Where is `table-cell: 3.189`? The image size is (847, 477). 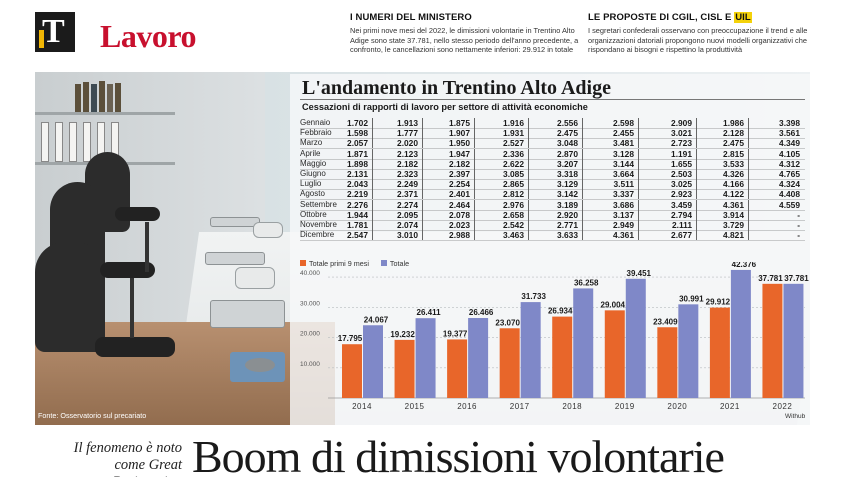 table-cell: 3.189 is located at coordinates (567, 204).